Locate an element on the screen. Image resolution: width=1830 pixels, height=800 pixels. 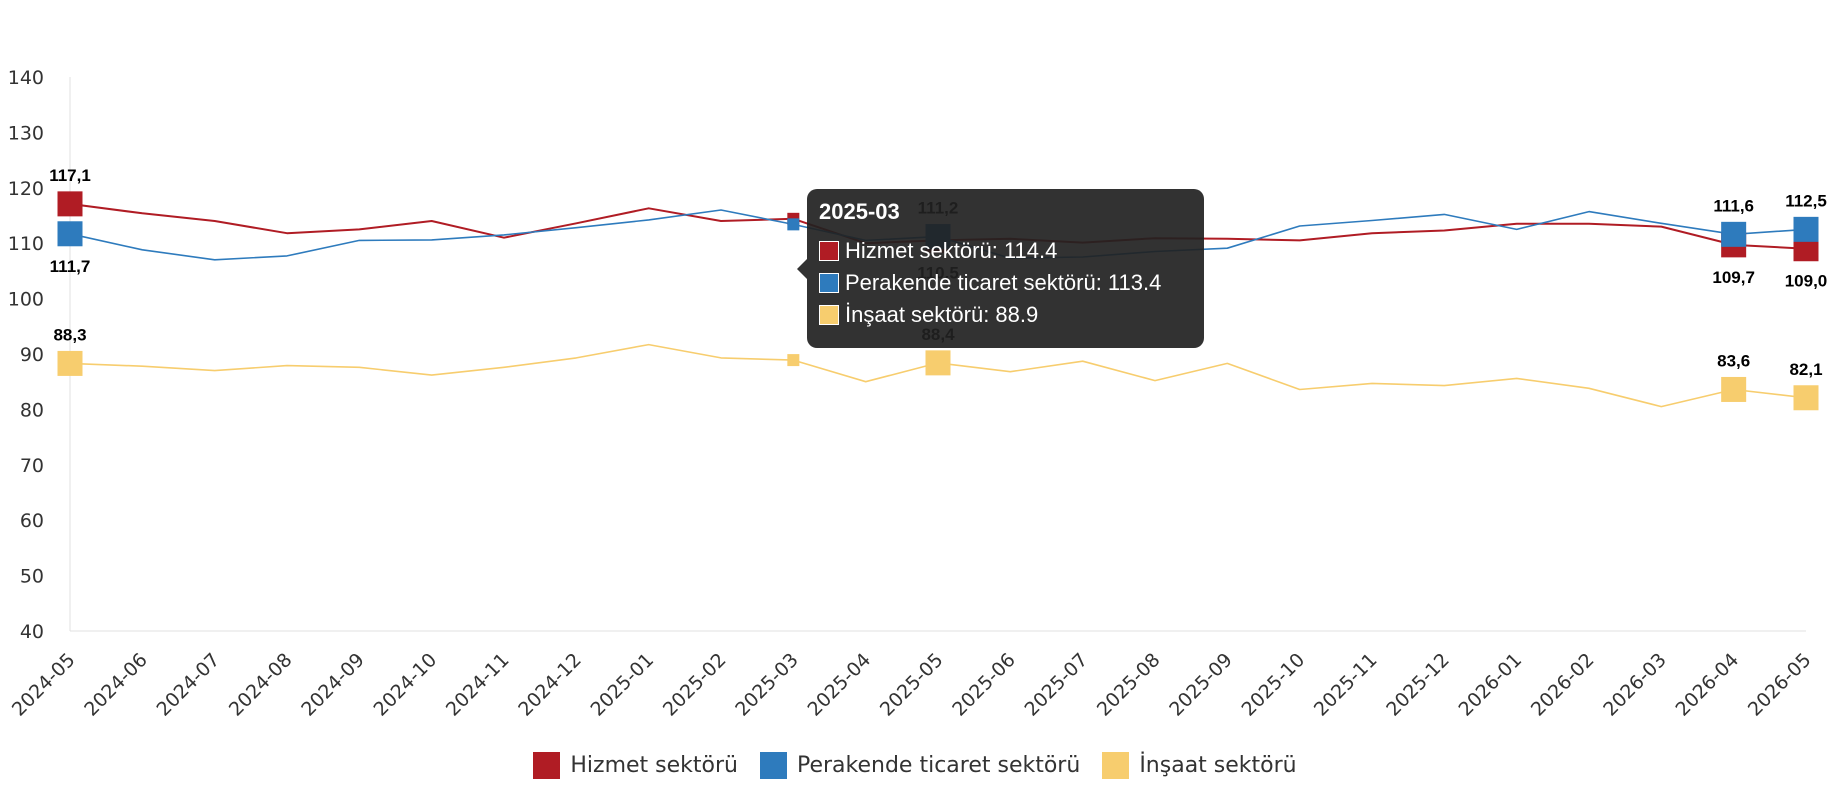
data-label-insaat: 83,6 is located at coordinates (1733, 360).